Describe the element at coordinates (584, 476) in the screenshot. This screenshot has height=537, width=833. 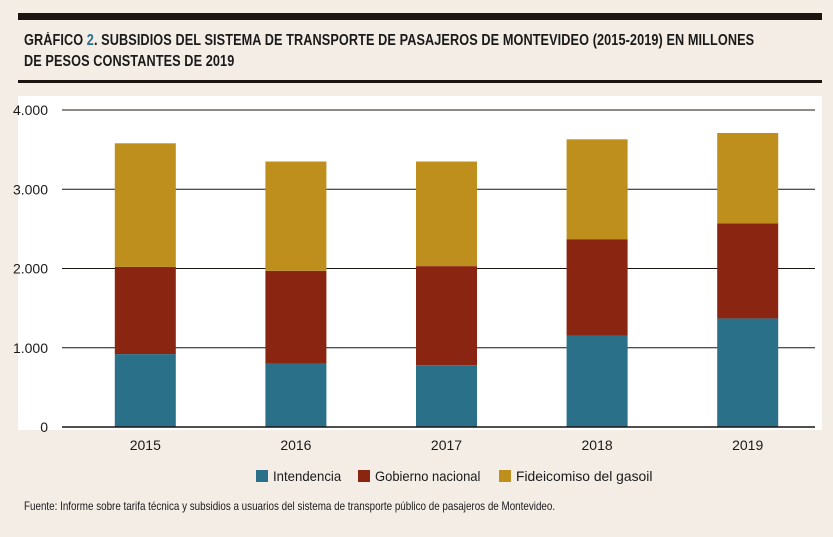
I see `legend-label: Fideicomiso del gasoil` at that location.